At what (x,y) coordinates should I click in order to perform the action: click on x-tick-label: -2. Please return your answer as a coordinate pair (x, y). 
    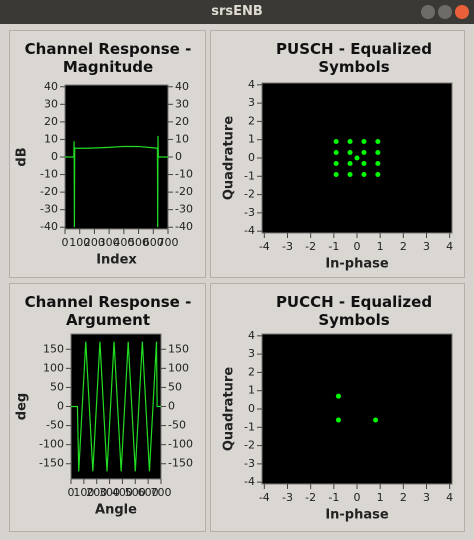
    Looking at the image, I should click on (310, 246).